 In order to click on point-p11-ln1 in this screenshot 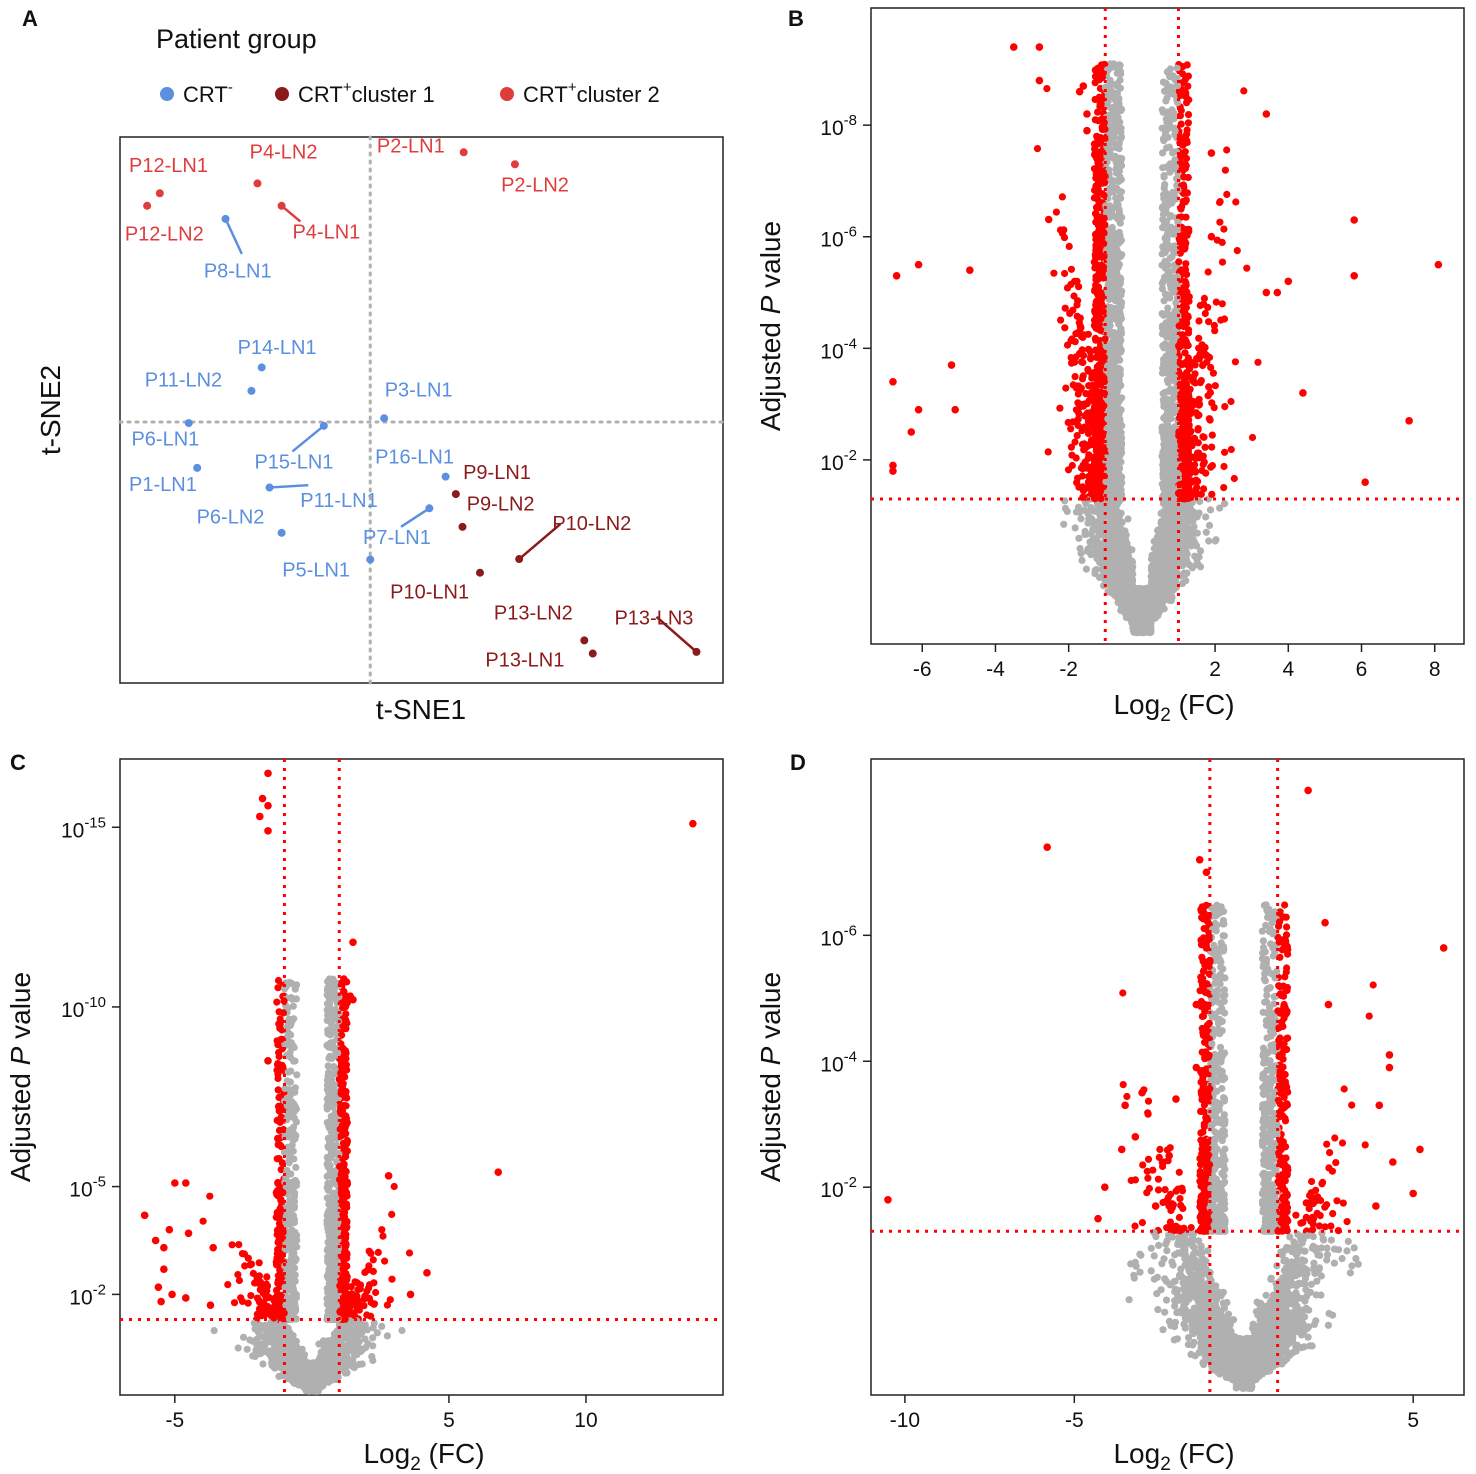, I will do `click(269, 487)`.